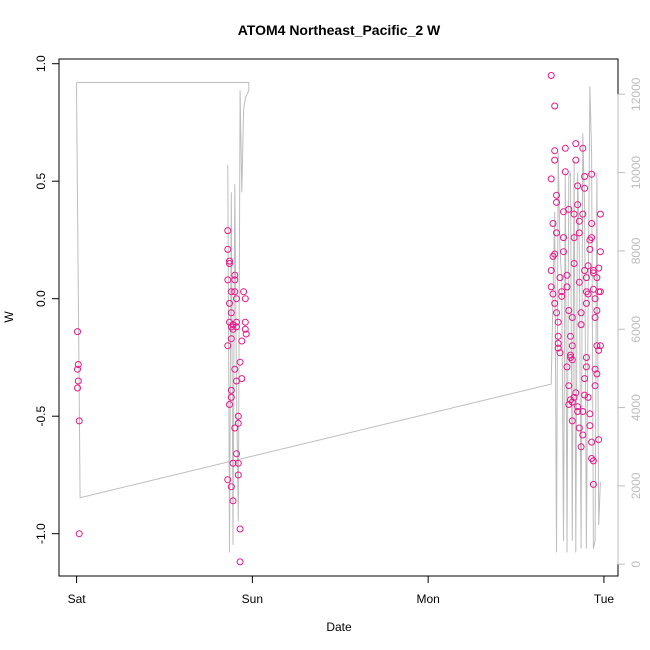 The width and height of the screenshot is (650, 650). What do you see at coordinates (41, 181) in the screenshot?
I see `y-tick-label: 0.5` at bounding box center [41, 181].